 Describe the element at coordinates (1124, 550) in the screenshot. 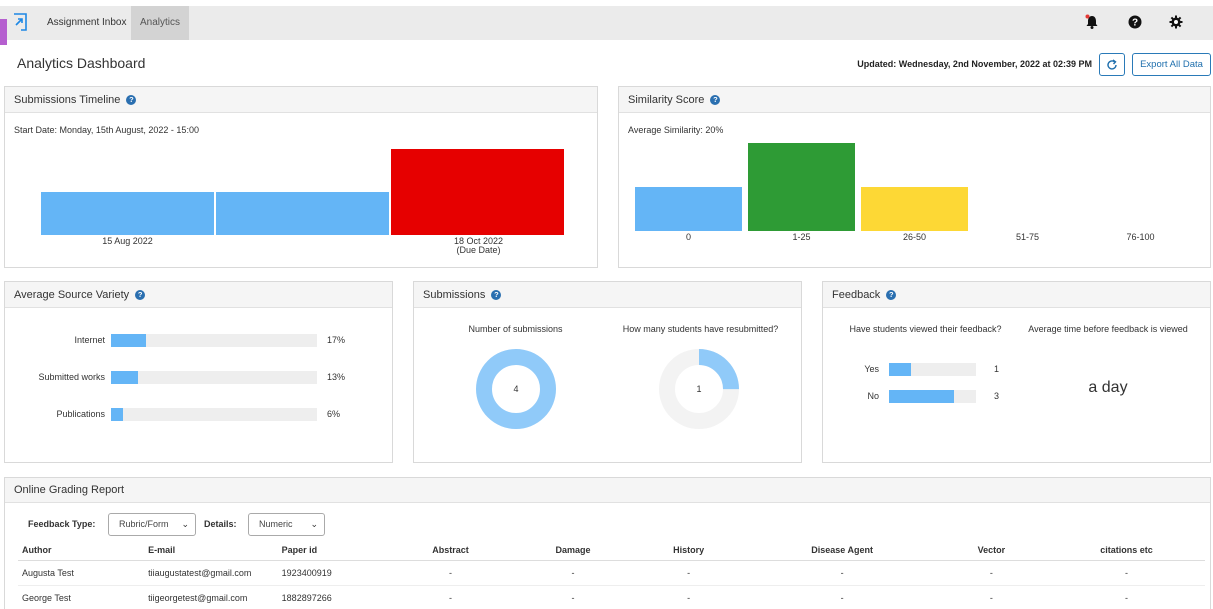

I see `column-header: citations etc` at that location.